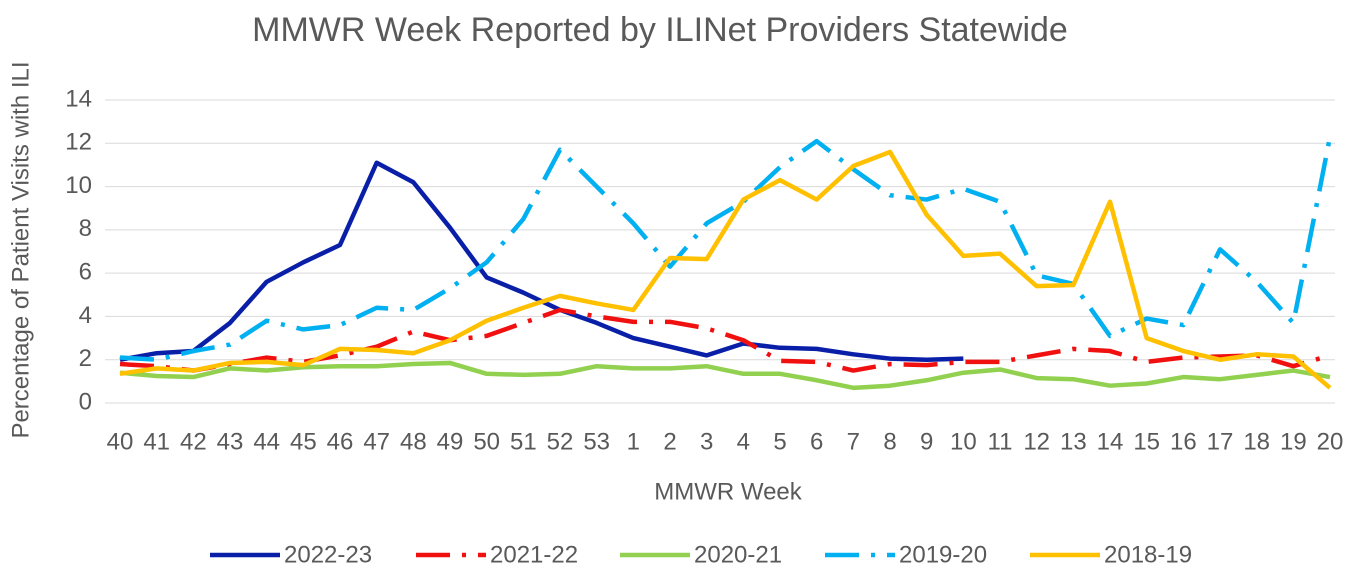  Describe the element at coordinates (1146, 441) in the screenshot. I see `x-tick-label: 15` at that location.